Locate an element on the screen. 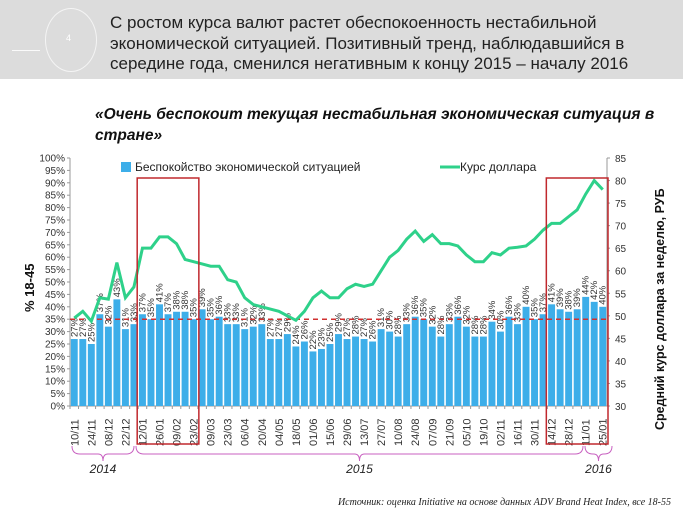  bar-value-label: 25% is located at coordinates (91, 332).